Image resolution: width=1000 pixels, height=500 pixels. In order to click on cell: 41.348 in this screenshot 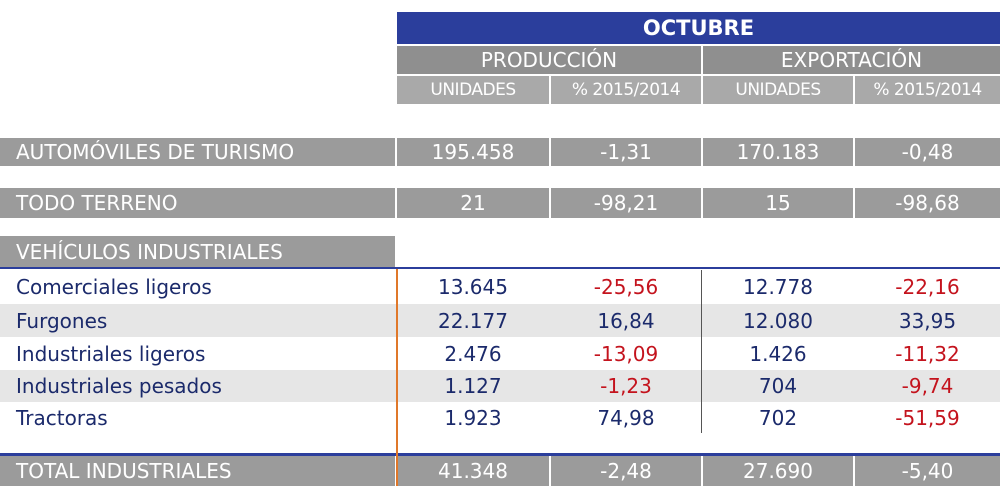, I will do `click(473, 471)`.